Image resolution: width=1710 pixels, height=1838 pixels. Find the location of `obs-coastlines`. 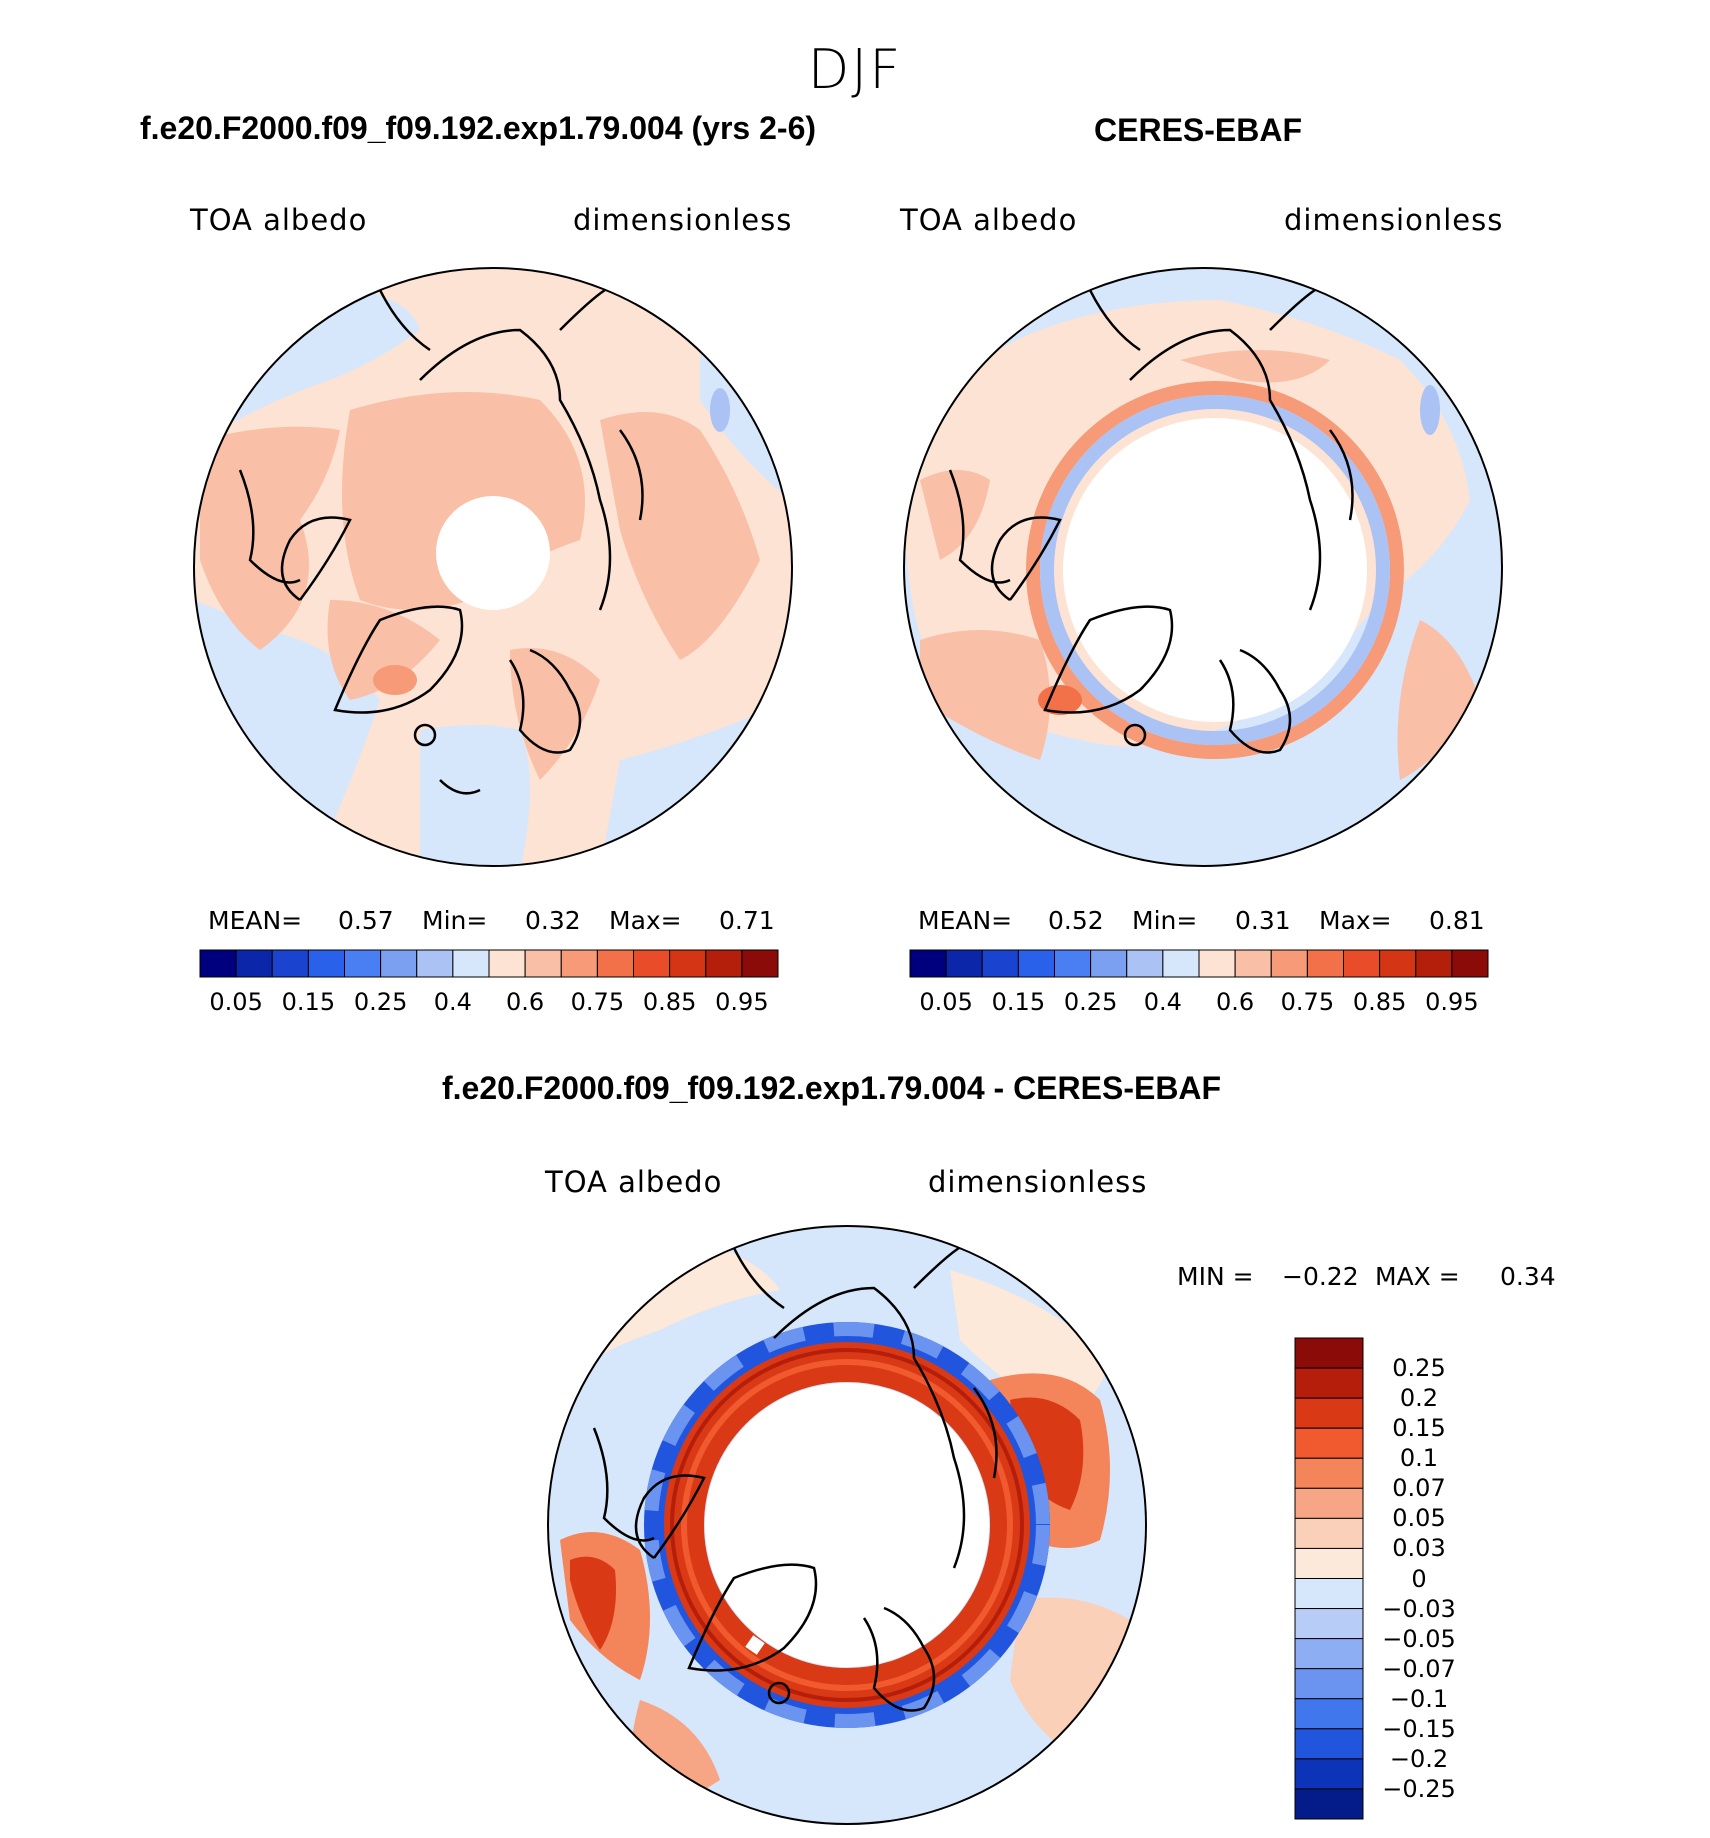

obs-coastlines is located at coordinates (1151, 521).